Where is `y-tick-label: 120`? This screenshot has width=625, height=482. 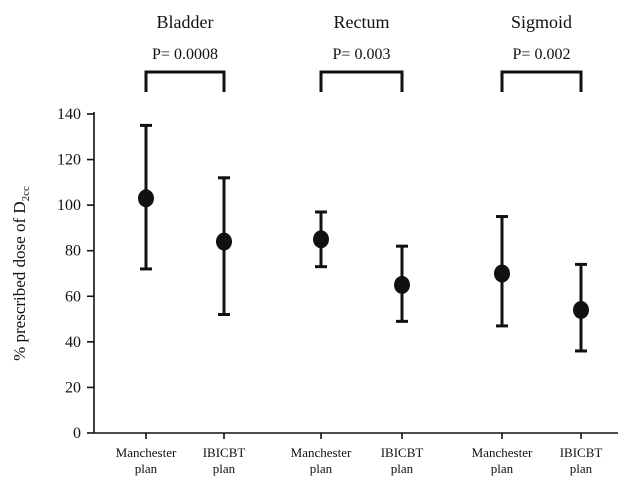
y-tick-label: 120 is located at coordinates (69, 160).